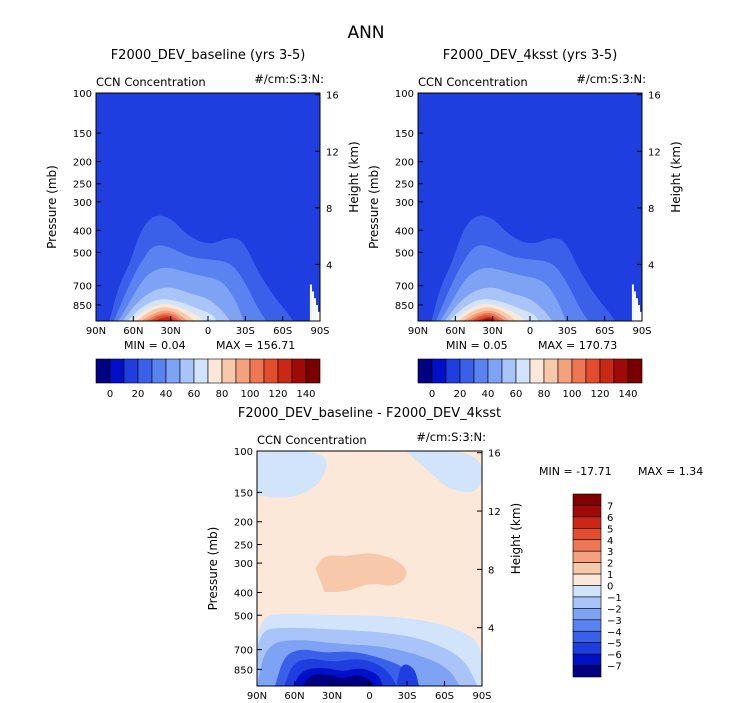 The height and width of the screenshot is (703, 733). What do you see at coordinates (329, 265) in the screenshot?
I see `y-right-tick-label: 4` at bounding box center [329, 265].